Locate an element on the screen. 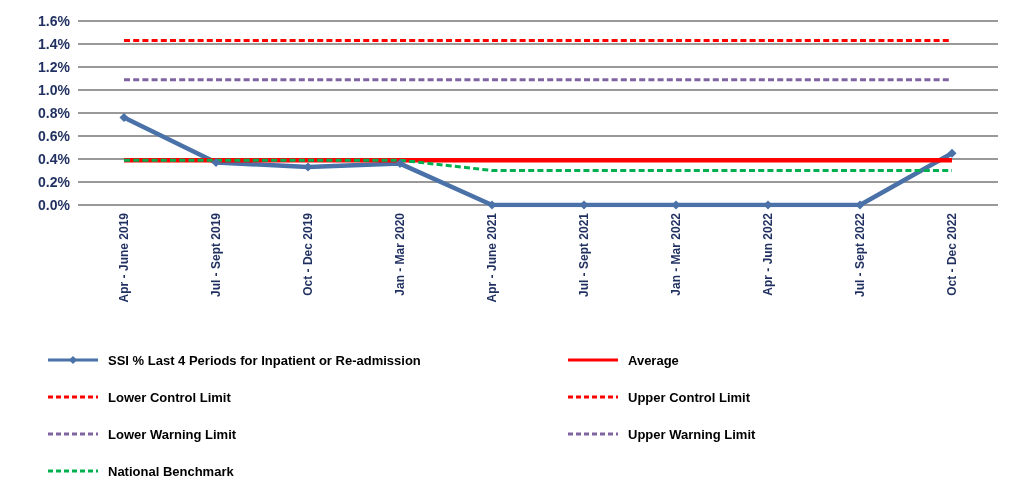 The height and width of the screenshot is (487, 1015). x-tick-label: Apr - Jun 2022 is located at coordinates (768, 254).